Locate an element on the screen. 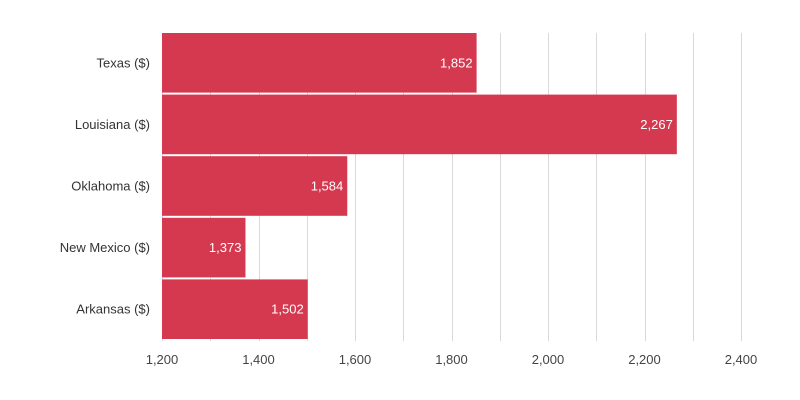 The width and height of the screenshot is (800, 400). x-tick-label: 2,000 is located at coordinates (548, 359).